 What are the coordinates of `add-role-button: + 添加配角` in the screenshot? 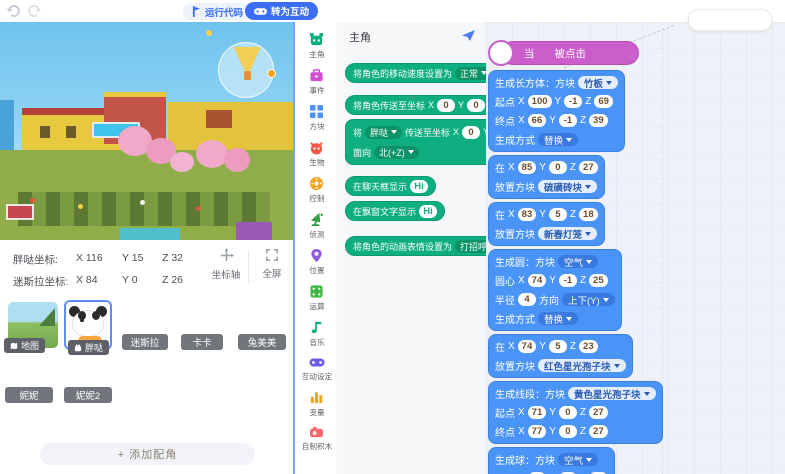 It's located at (147, 454).